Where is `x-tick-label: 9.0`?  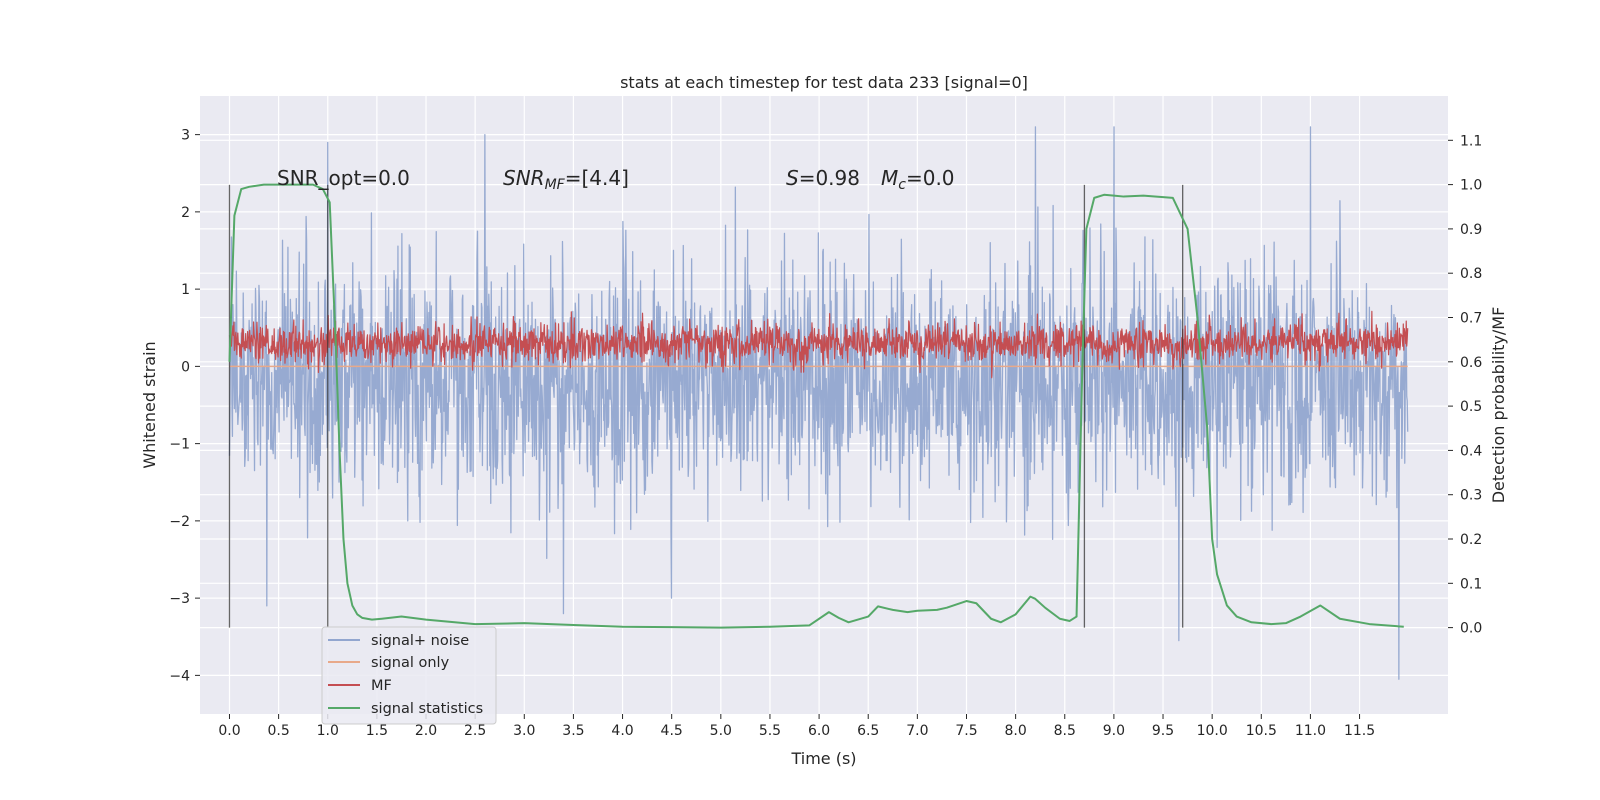
x-tick-label: 9.0 is located at coordinates (1114, 731).